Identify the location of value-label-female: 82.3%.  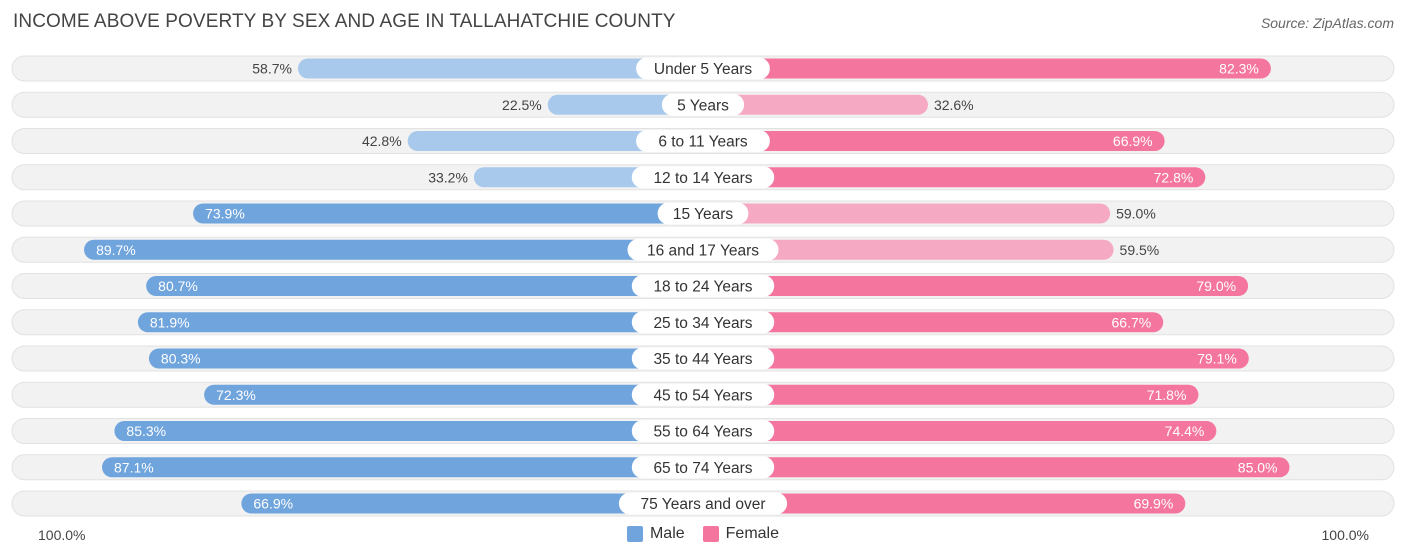
(1239, 69).